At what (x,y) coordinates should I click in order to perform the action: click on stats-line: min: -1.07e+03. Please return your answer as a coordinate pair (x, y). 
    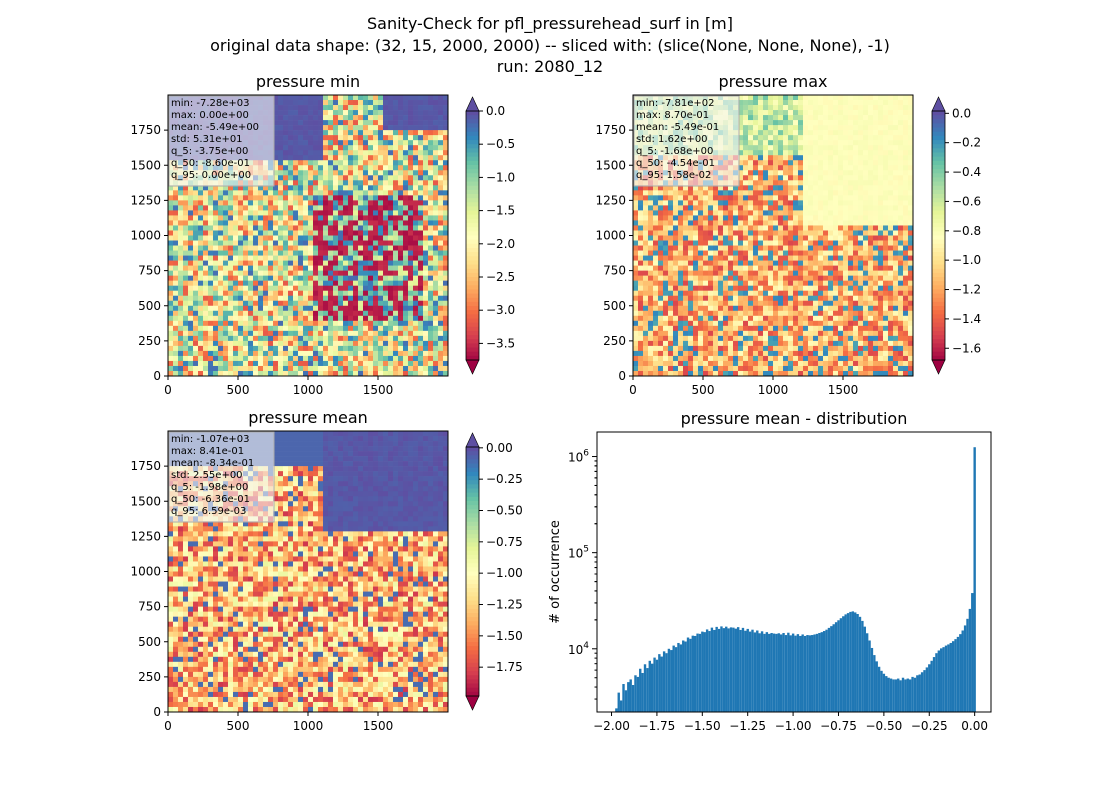
    Looking at the image, I should click on (210, 439).